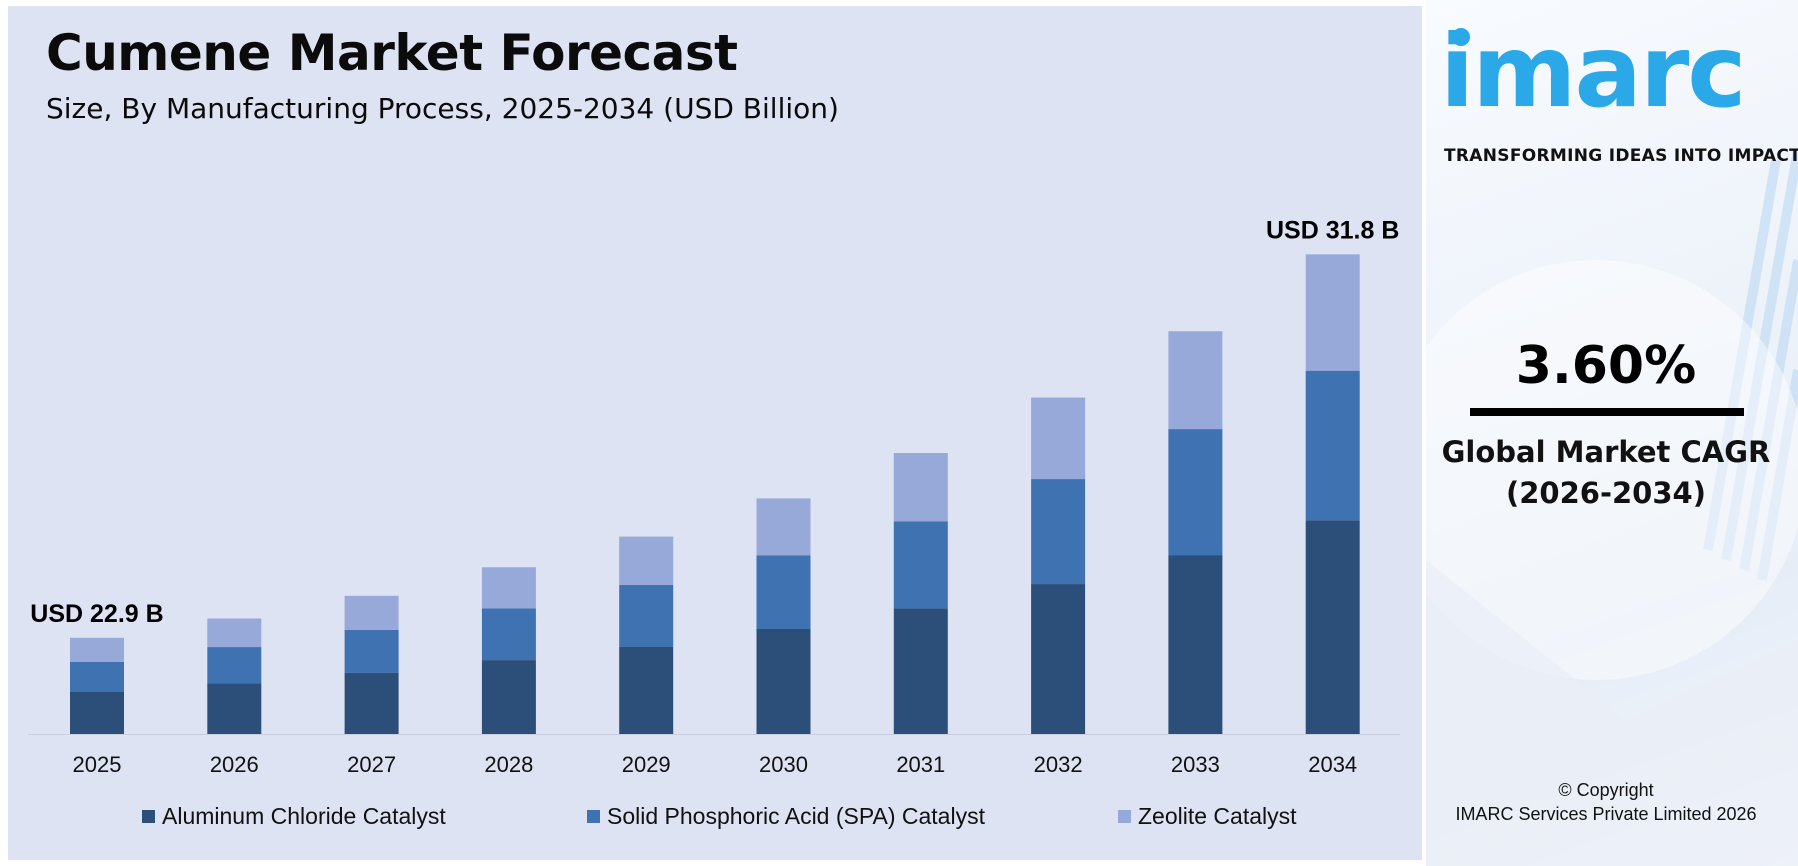  I want to click on bar-segment-2034-s0, so click(1332, 627).